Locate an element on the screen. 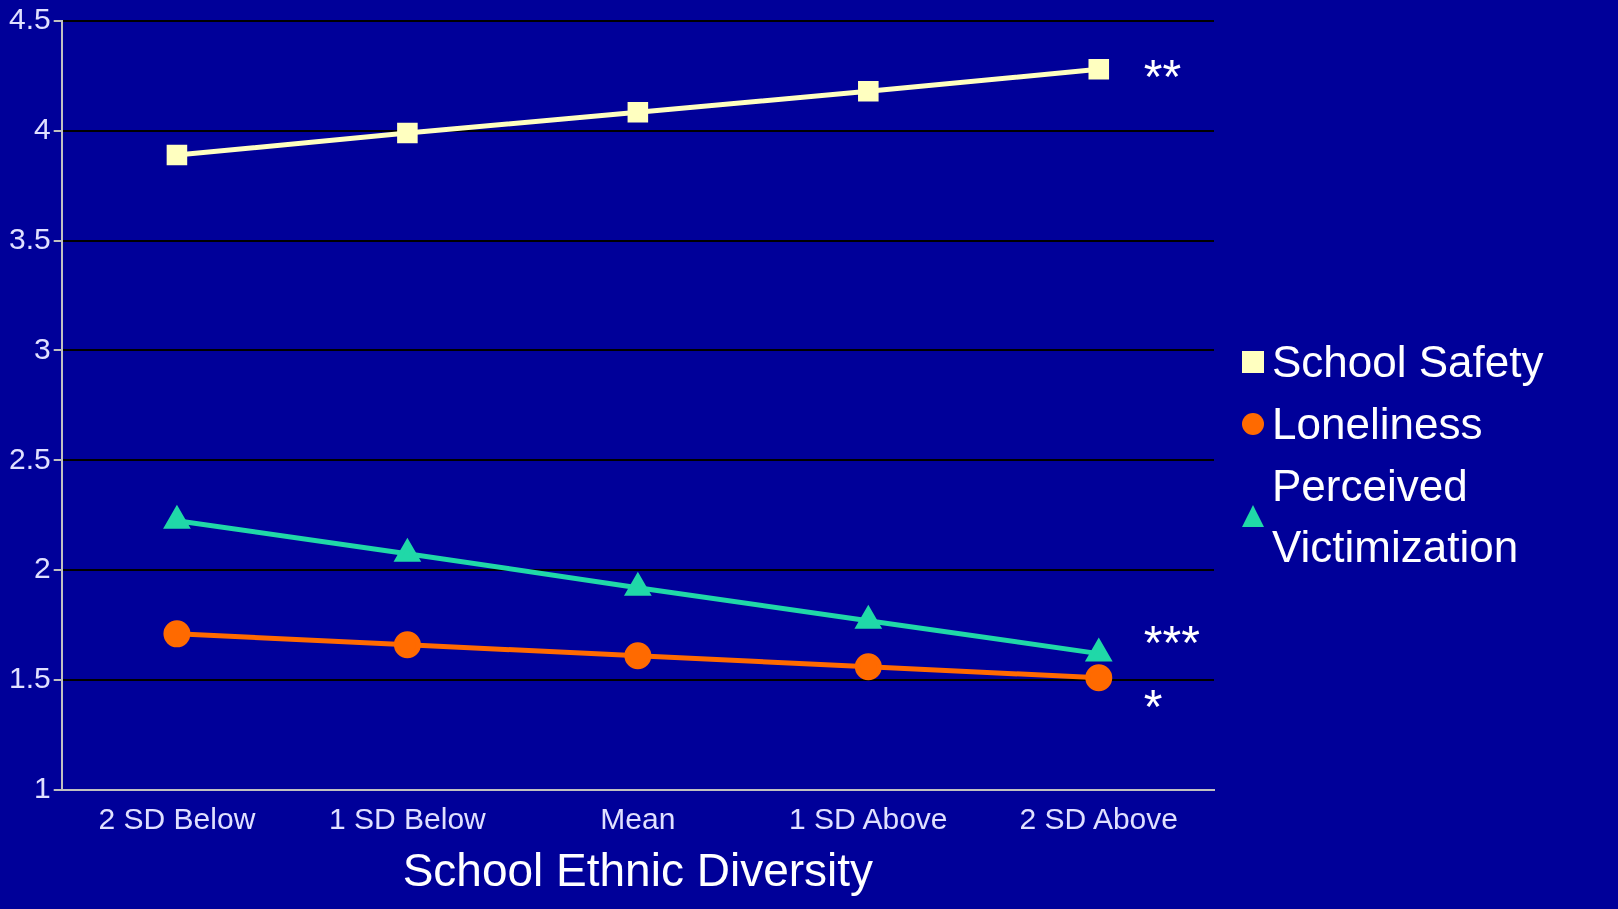 This screenshot has height=909, width=1618. annotation: ** is located at coordinates (1162, 76).